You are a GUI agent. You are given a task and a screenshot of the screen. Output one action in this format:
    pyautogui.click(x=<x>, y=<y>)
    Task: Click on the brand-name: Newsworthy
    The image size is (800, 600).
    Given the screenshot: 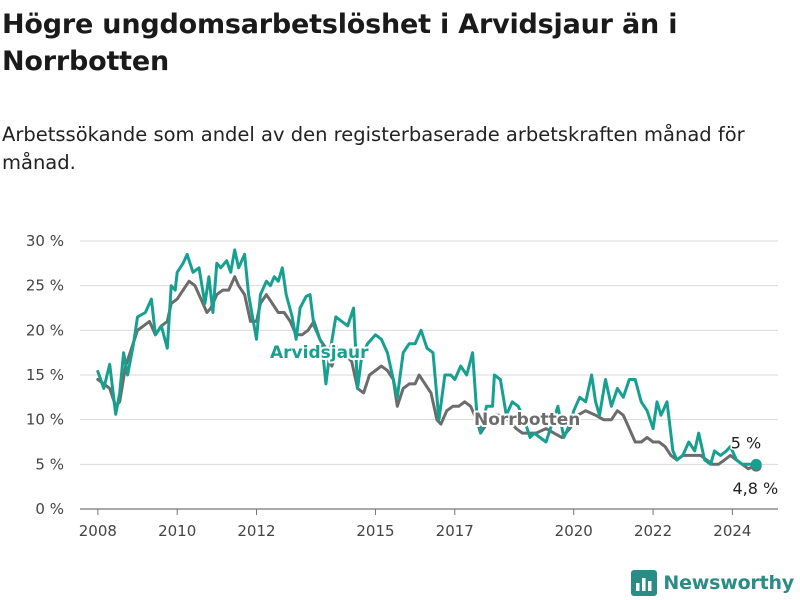 What is the action you would take?
    pyautogui.click(x=728, y=583)
    